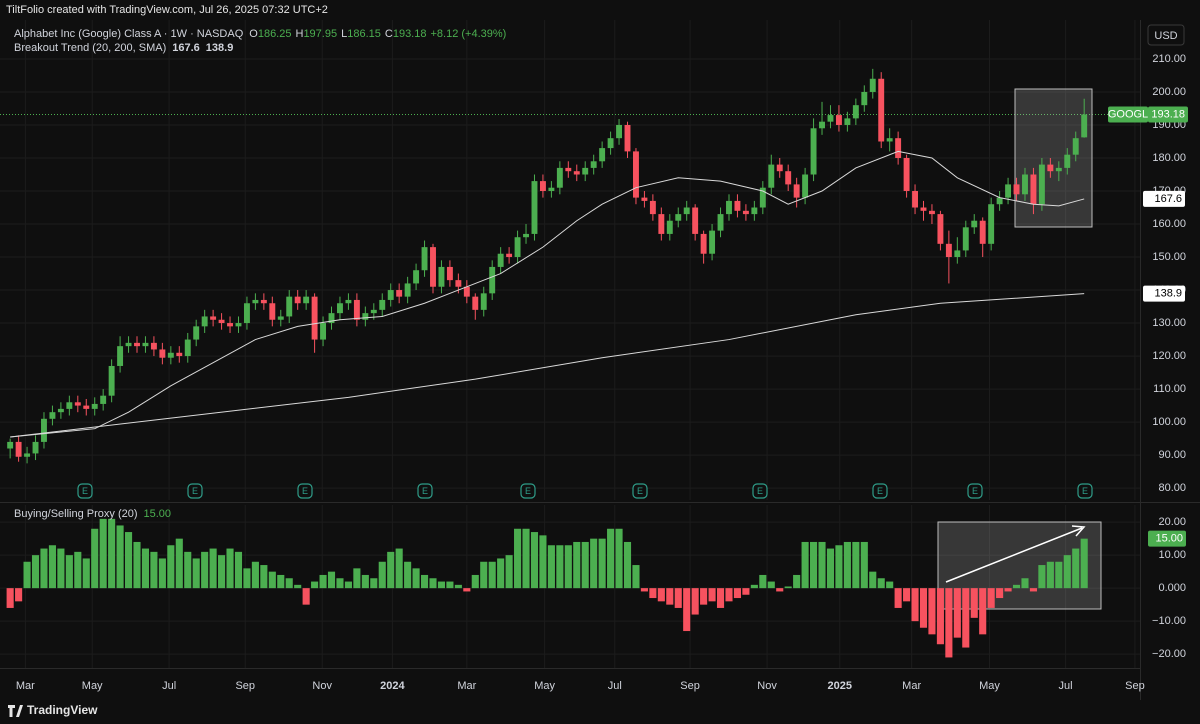  I want to click on legend-row: Buying/Selling Proxy (20) 15.00, so click(92, 514).